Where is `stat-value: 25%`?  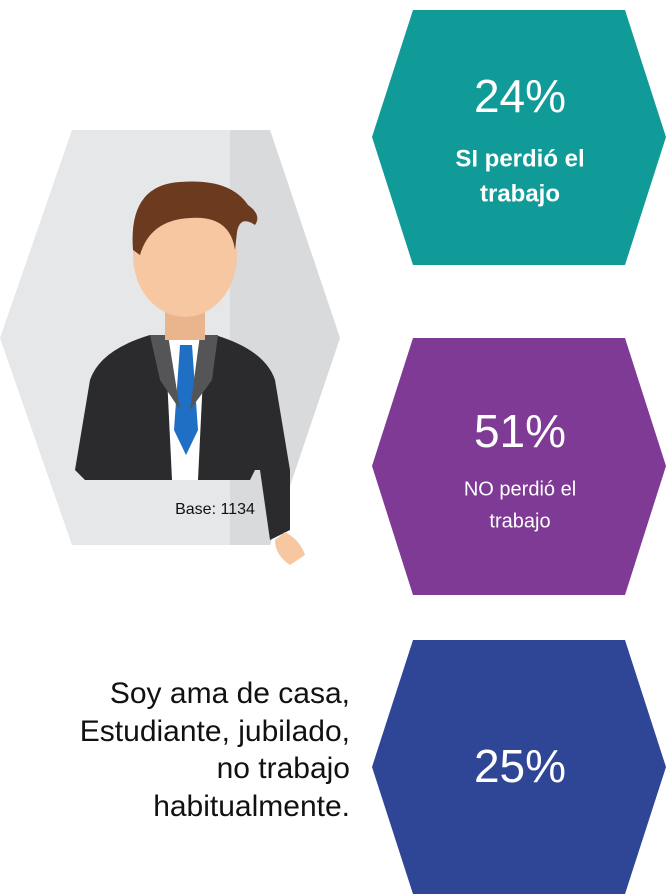
stat-value: 25% is located at coordinates (520, 766).